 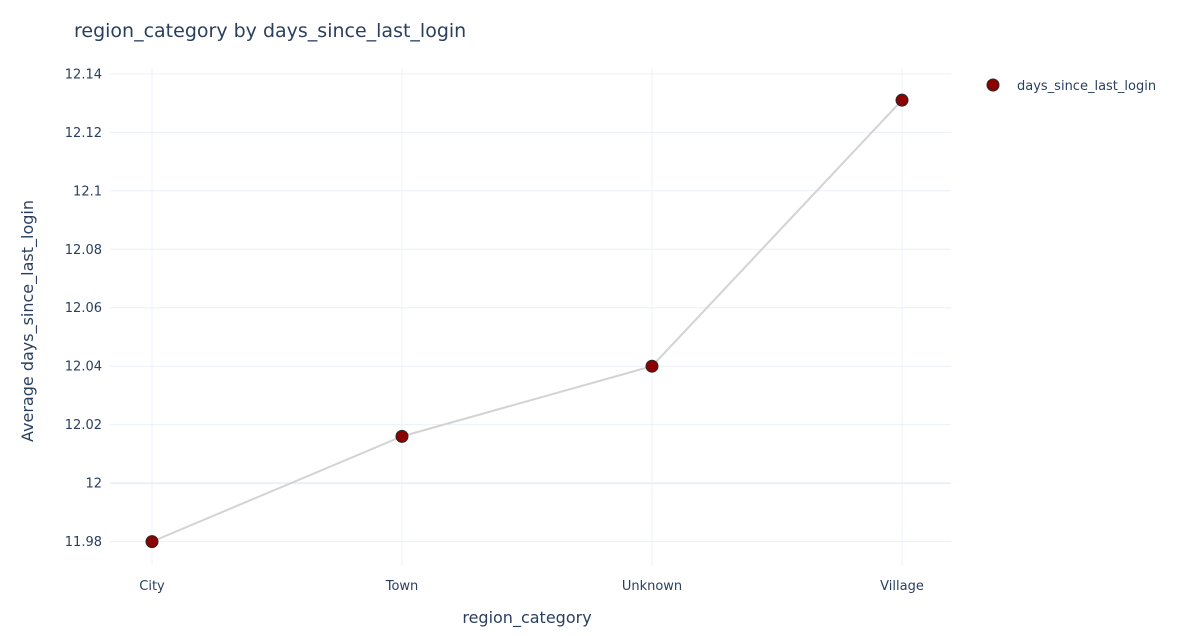 I want to click on legend-marker, so click(x=993, y=85).